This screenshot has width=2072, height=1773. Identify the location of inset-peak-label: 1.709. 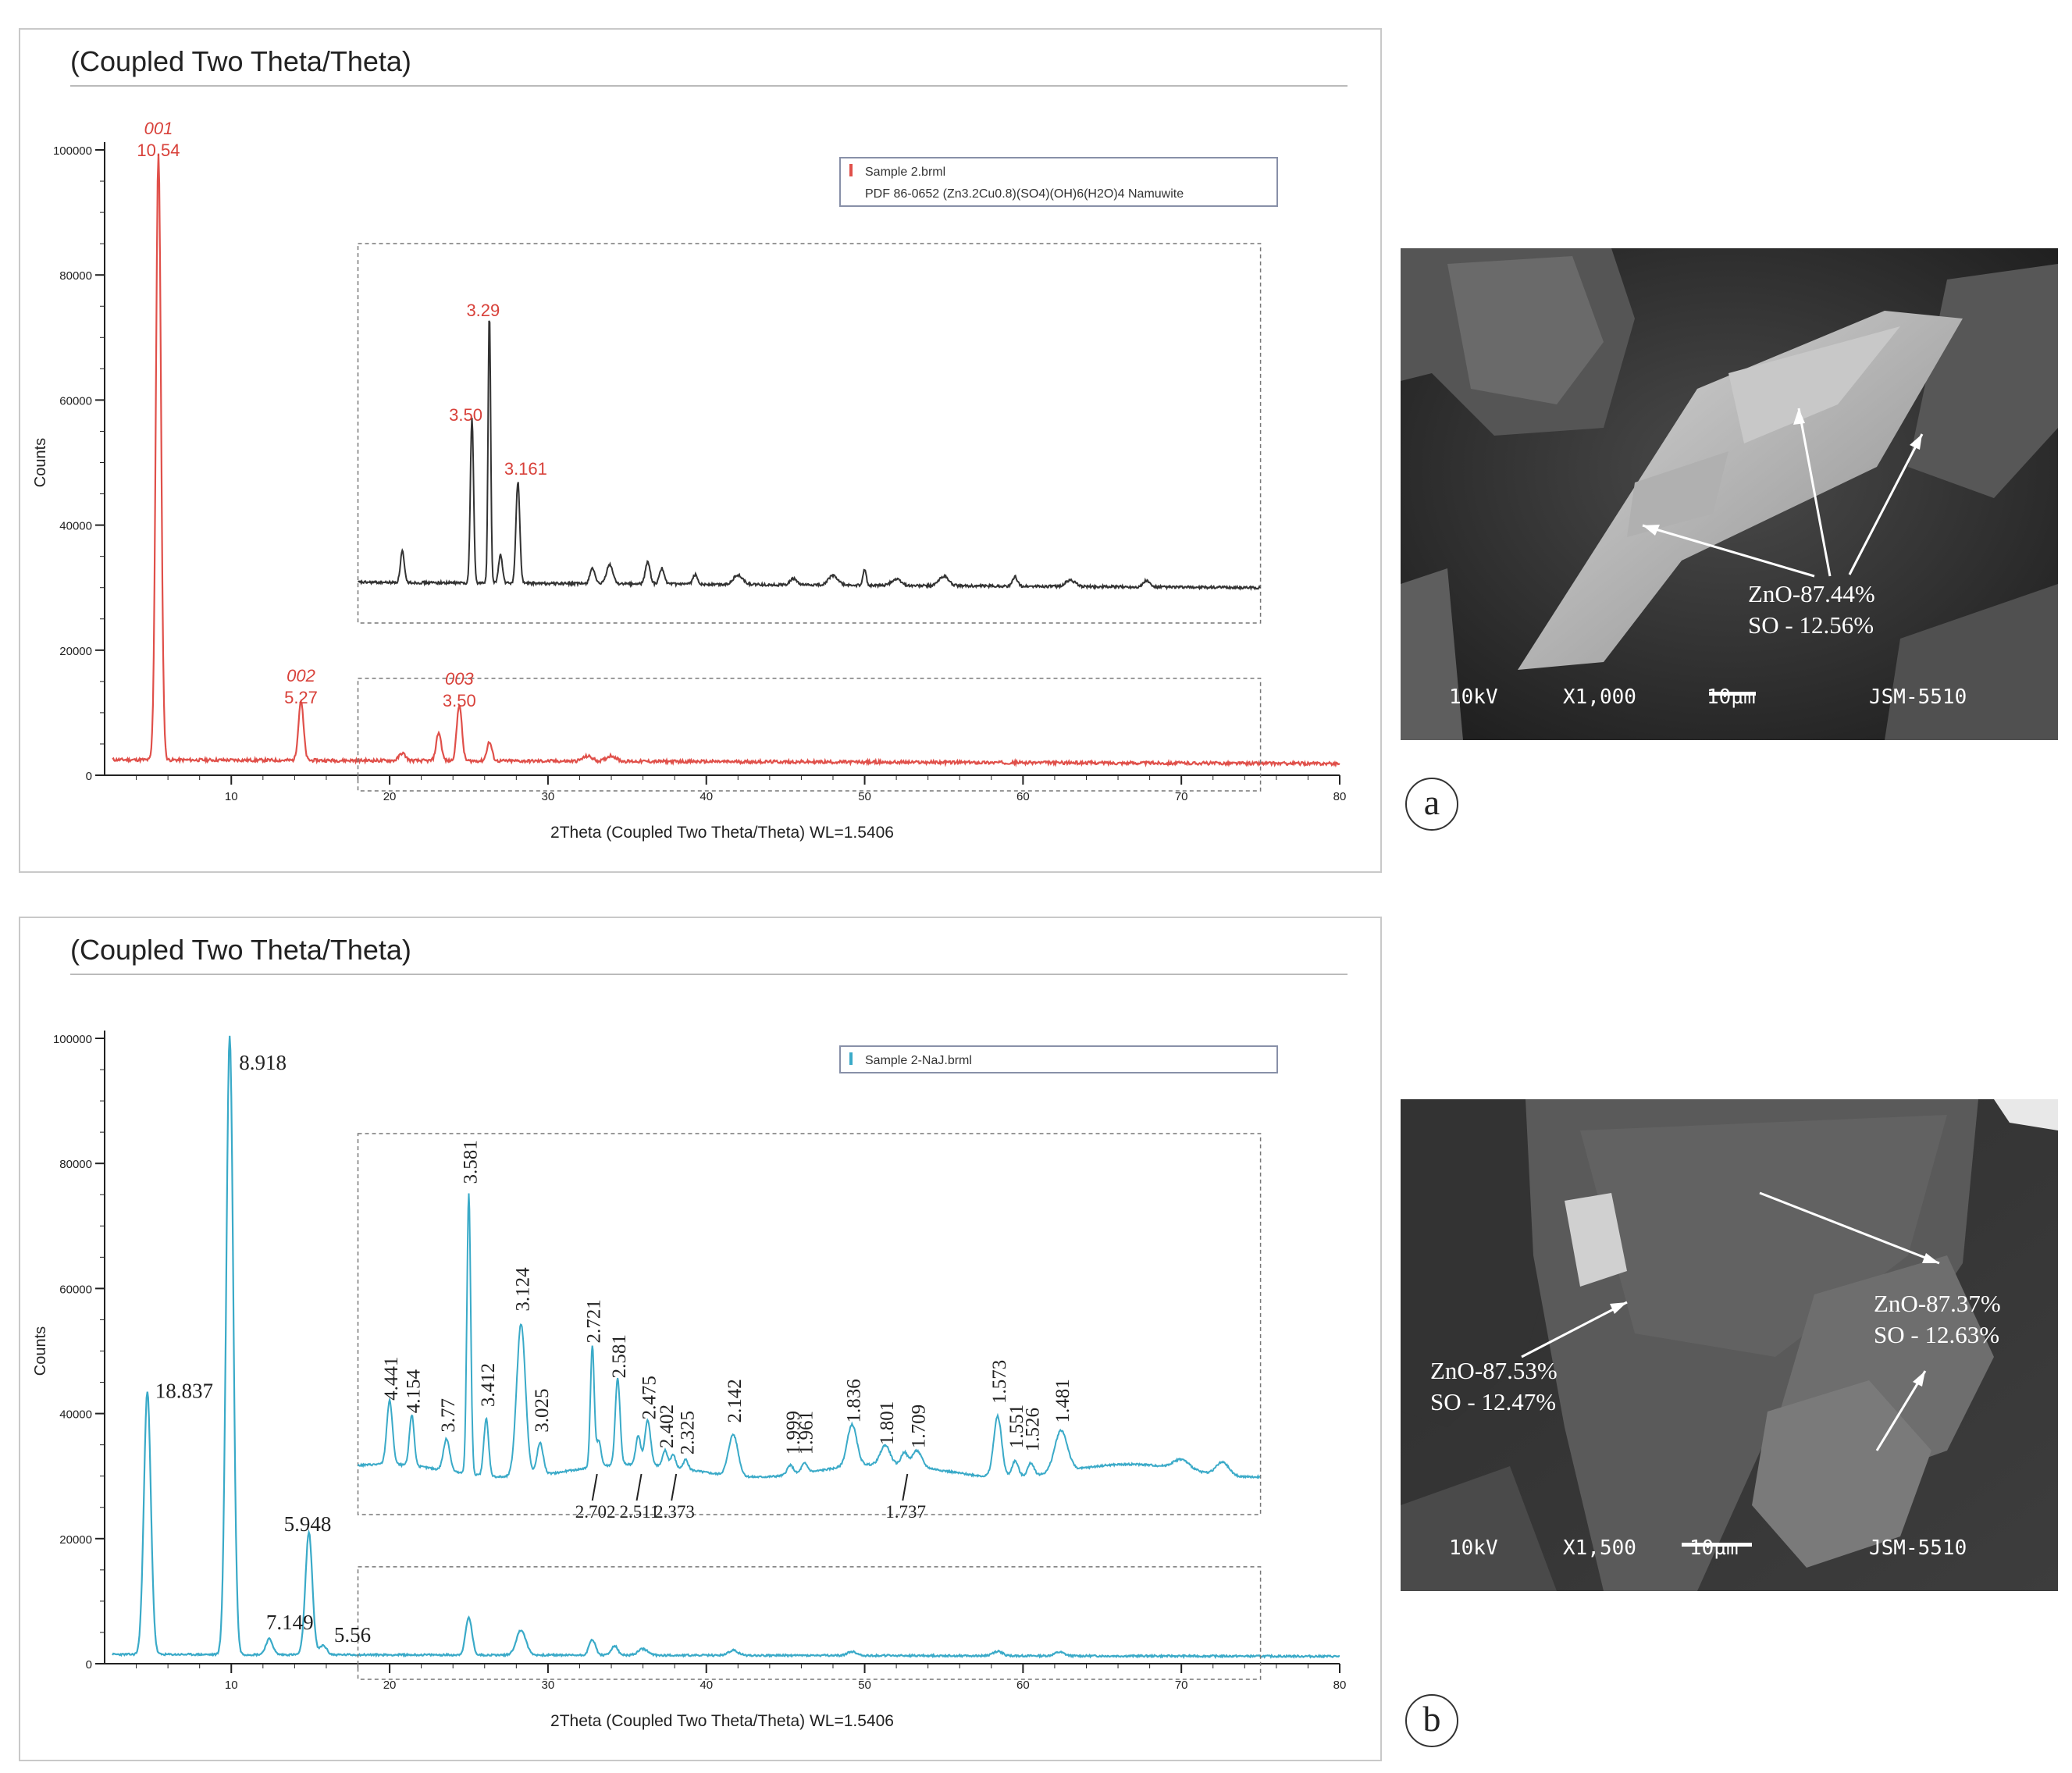
(918, 1426).